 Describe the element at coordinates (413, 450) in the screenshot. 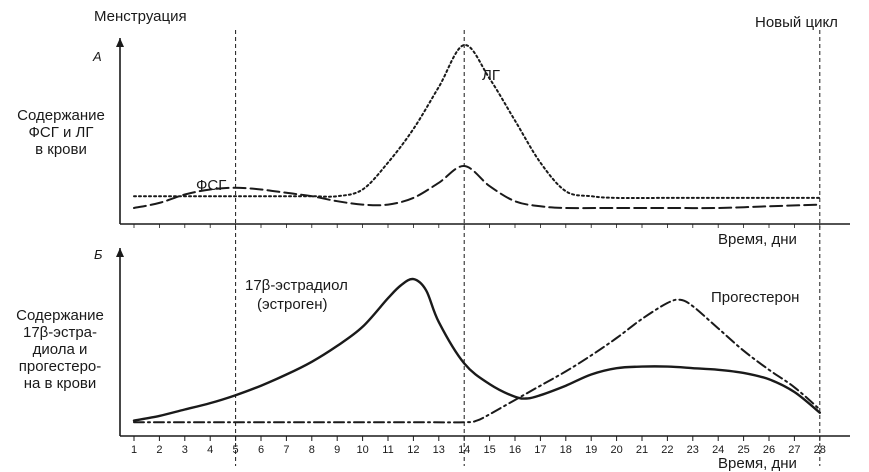

I see `panel-b-x-tick-label: 12` at that location.